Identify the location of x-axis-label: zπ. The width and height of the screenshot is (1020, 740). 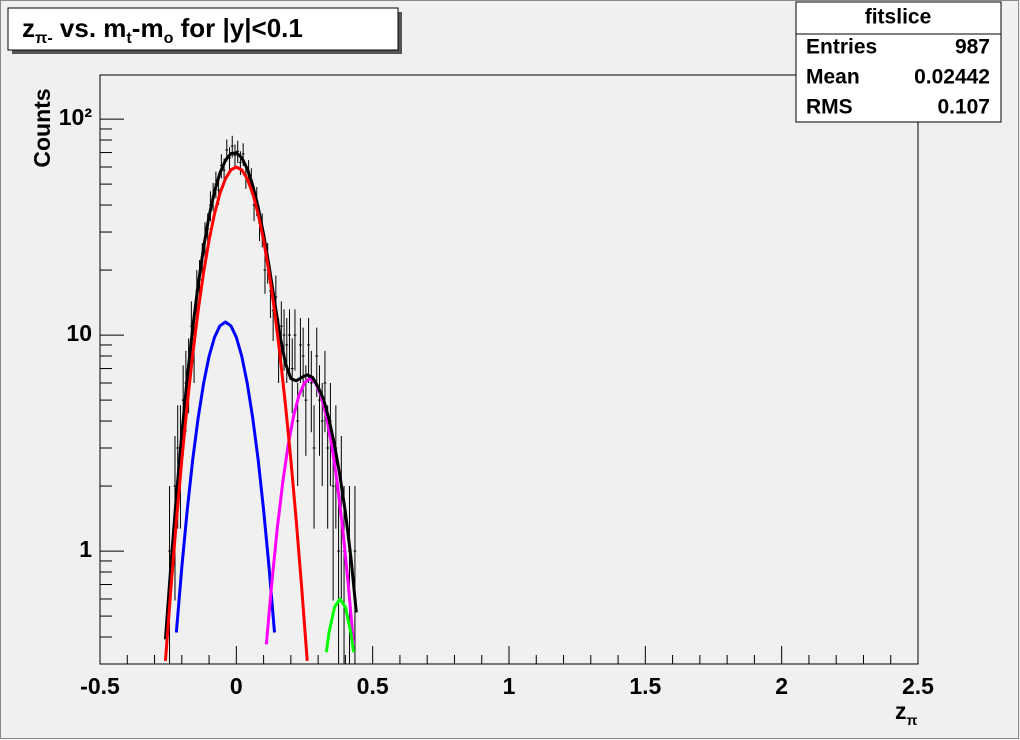
(906, 713).